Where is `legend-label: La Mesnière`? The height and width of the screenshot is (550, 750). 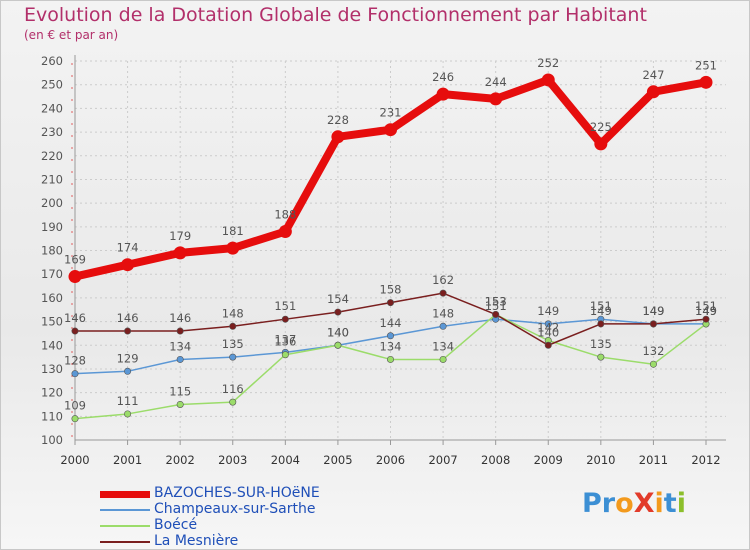
legend-label: La Mesnière is located at coordinates (196, 541).